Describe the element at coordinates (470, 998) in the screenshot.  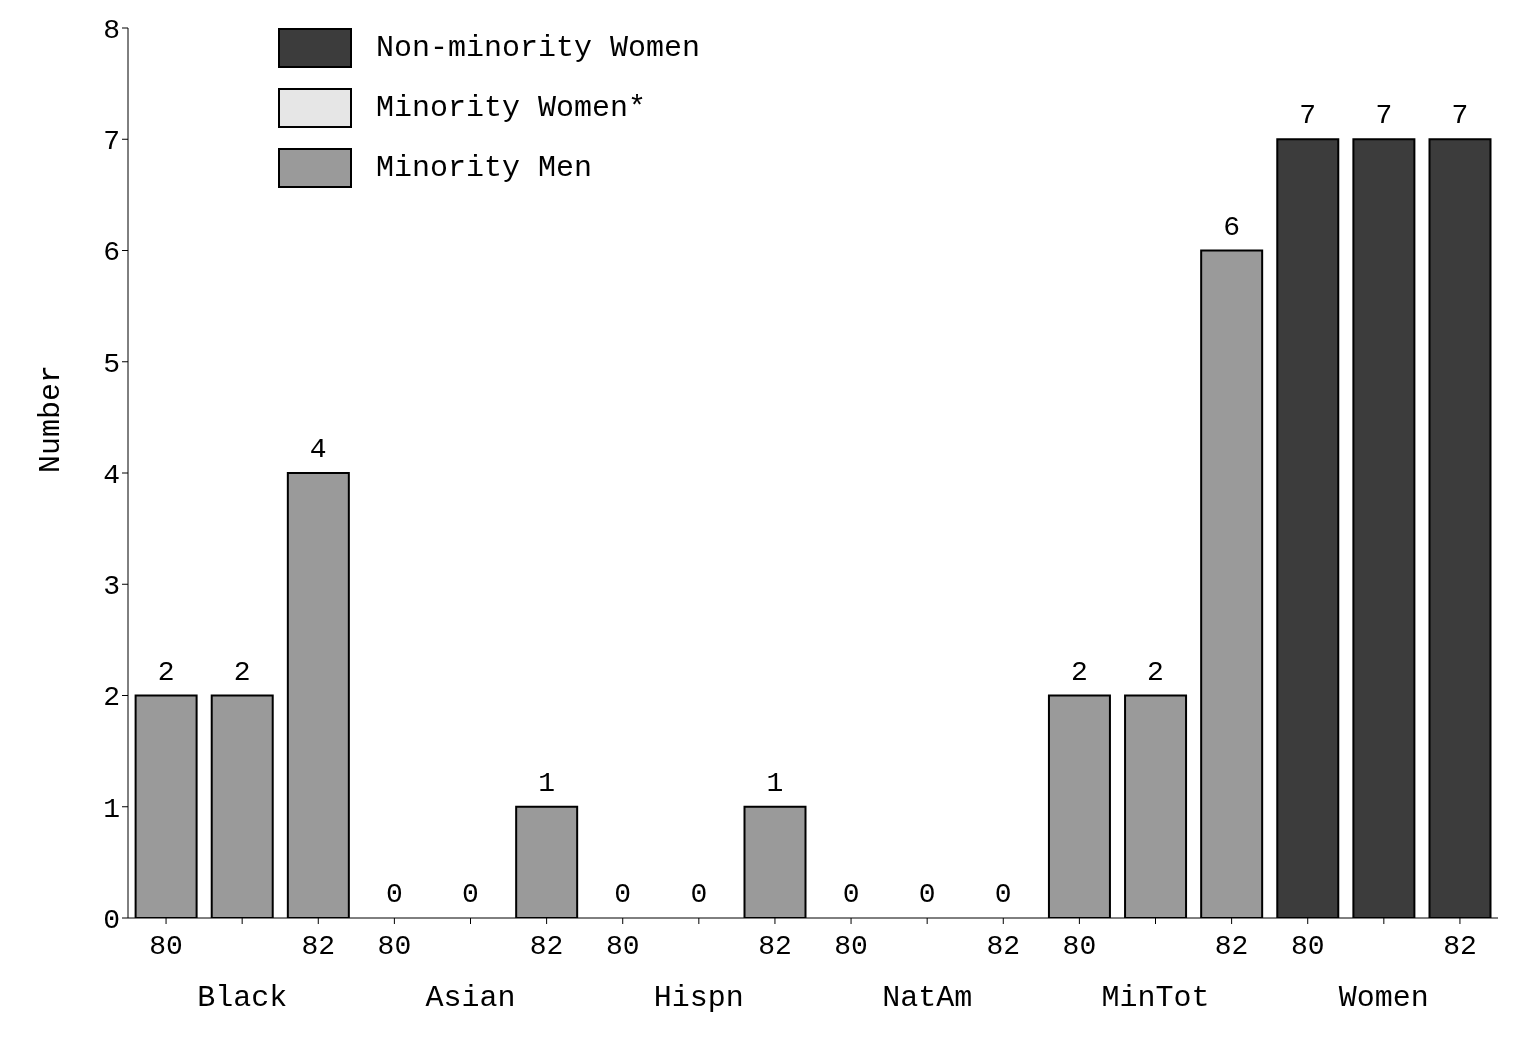
I see `text: Asian` at that location.